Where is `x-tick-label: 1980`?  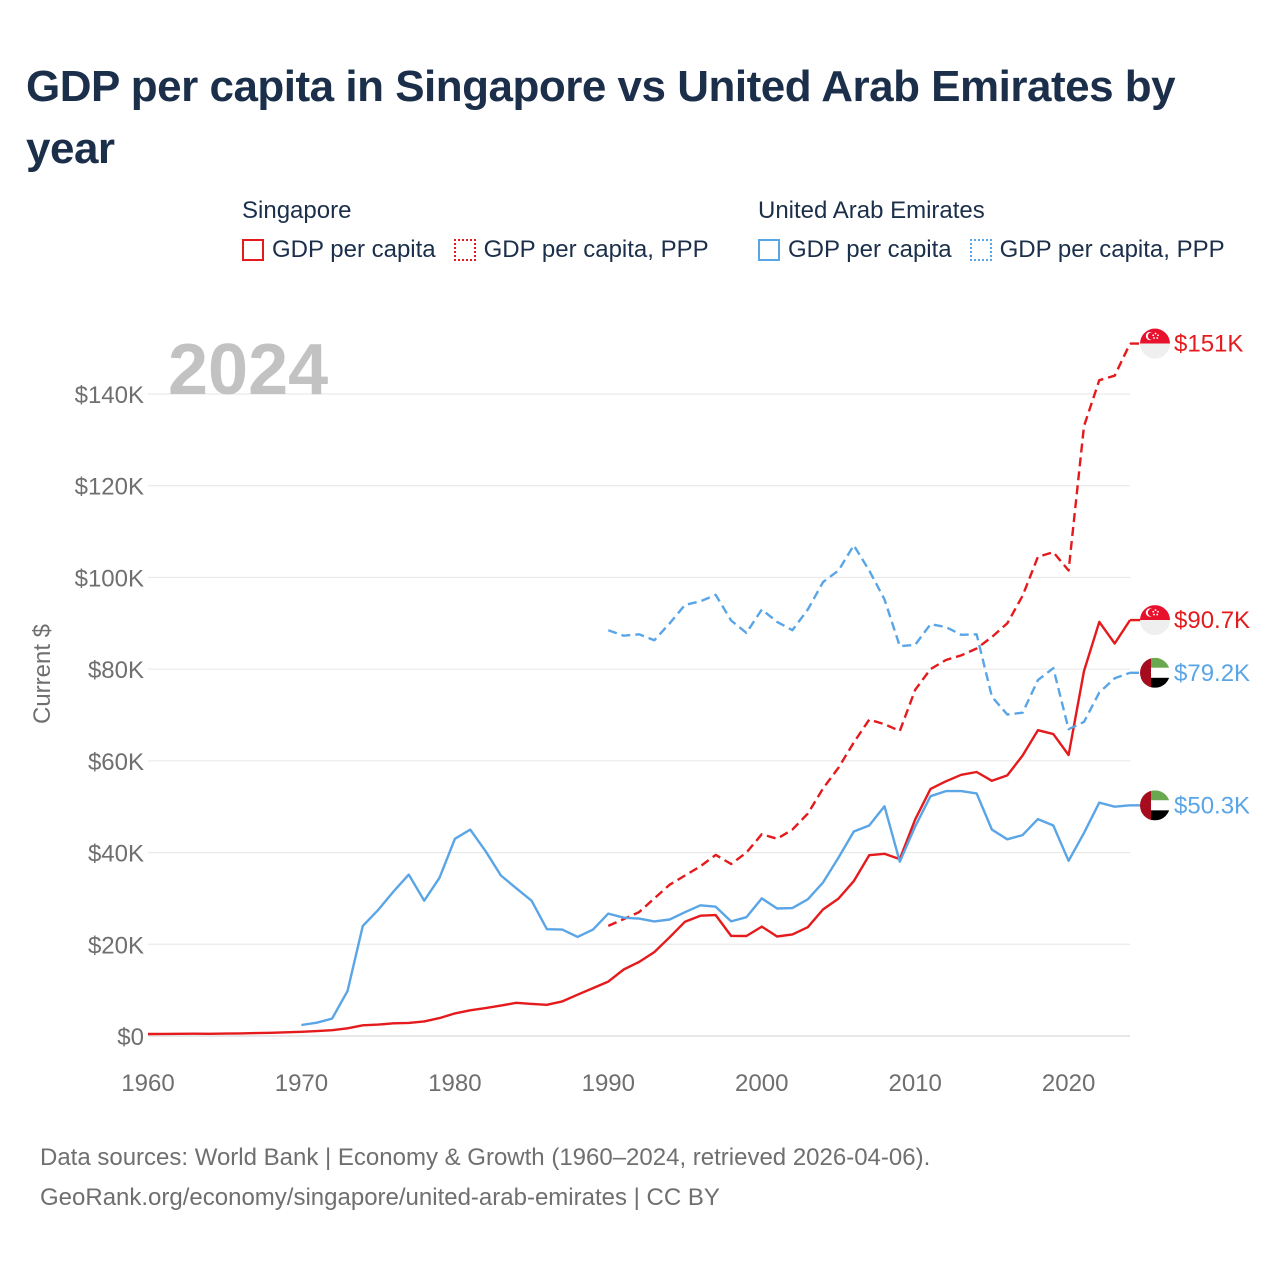 x-tick-label: 1980 is located at coordinates (454, 1083).